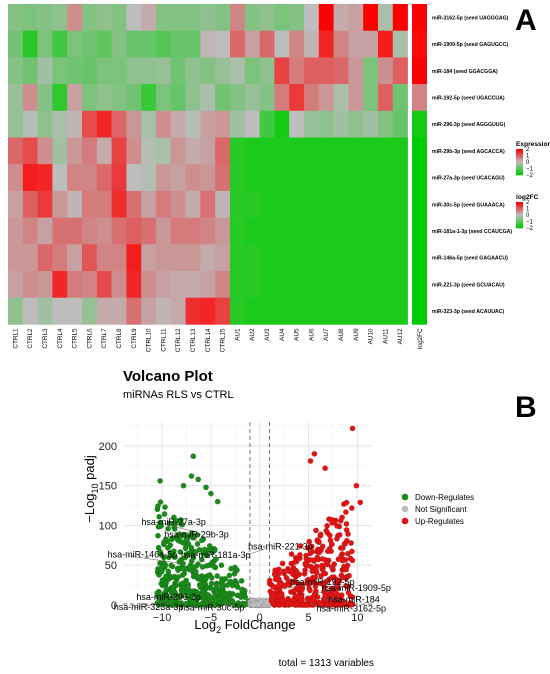 The width and height of the screenshot is (550, 674). What do you see at coordinates (469, 125) in the screenshot?
I see `heatmap-row-label: miR-296-3p (seed AGGGUUG)` at bounding box center [469, 125].